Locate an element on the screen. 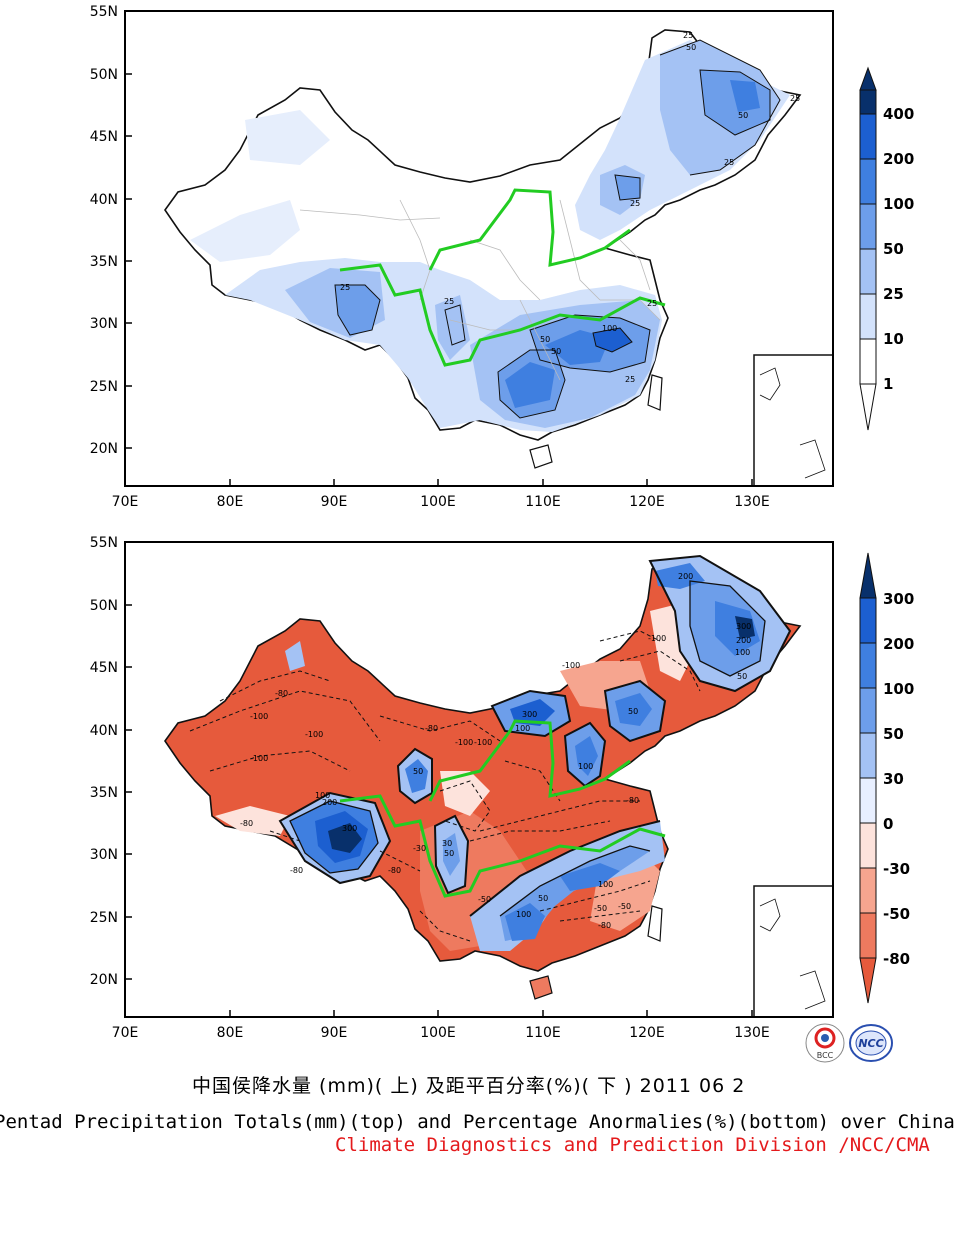 Image resolution: width=960 pixels, height=1243 pixels. svg-text: 300 is located at coordinates (898, 599).